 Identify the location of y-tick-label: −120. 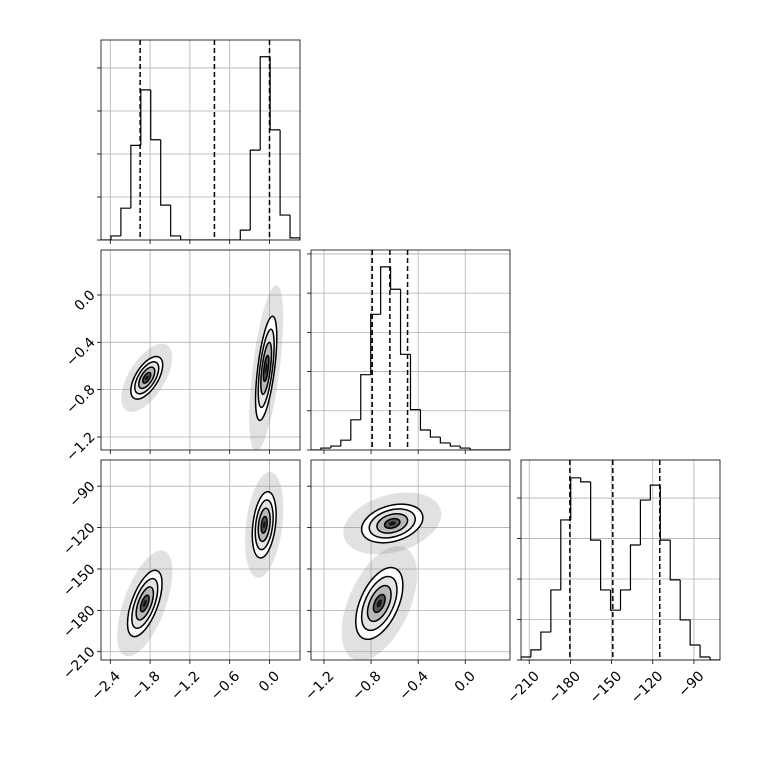
(79, 539).